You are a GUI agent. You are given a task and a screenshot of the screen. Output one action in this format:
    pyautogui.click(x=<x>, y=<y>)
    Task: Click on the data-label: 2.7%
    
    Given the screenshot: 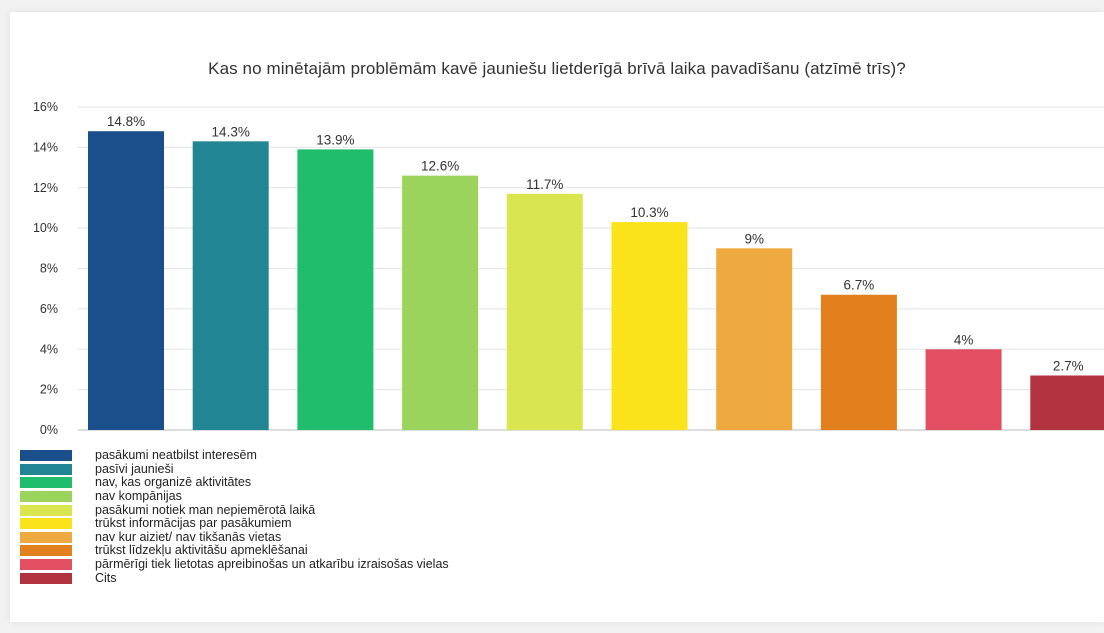 What is the action you would take?
    pyautogui.click(x=1068, y=365)
    